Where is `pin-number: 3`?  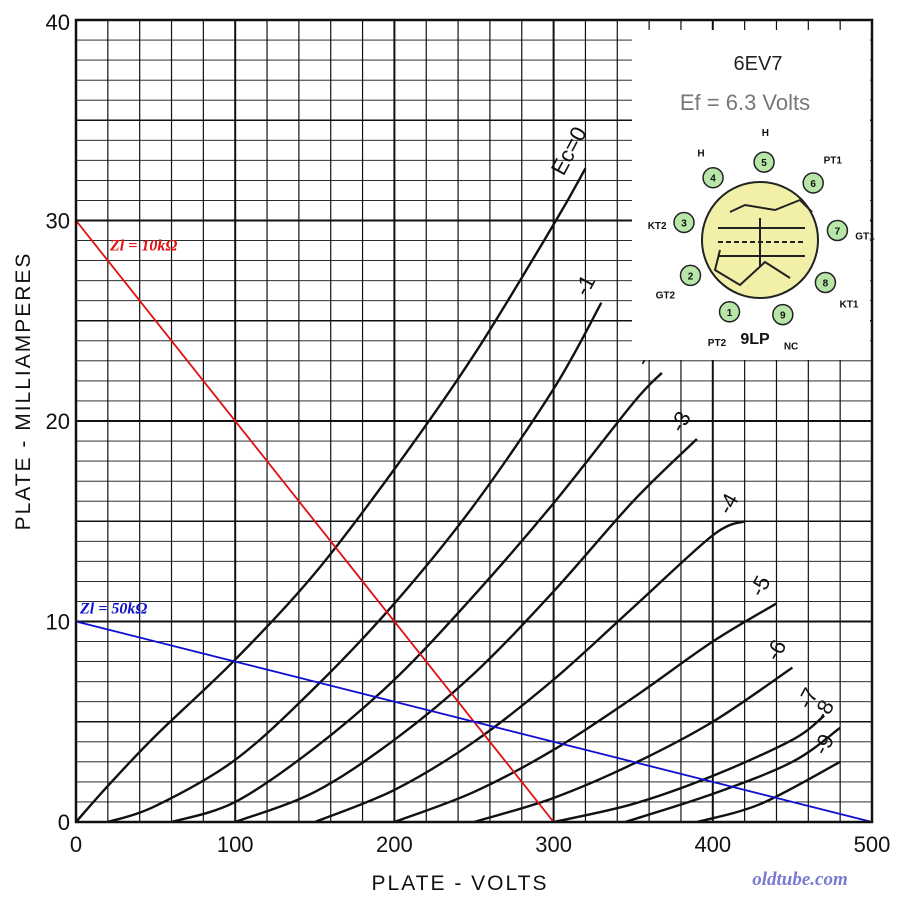 pin-number: 3 is located at coordinates (684, 223).